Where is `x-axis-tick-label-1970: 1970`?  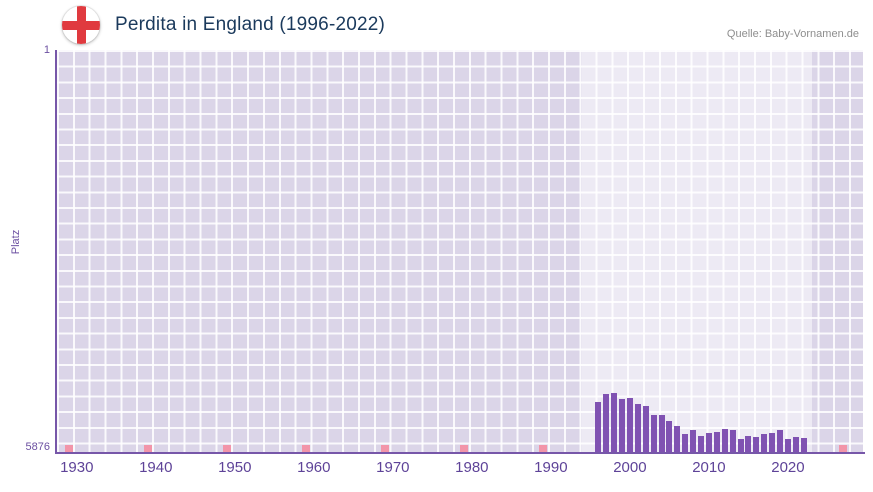 x-axis-tick-label-1970: 1970 is located at coordinates (393, 467).